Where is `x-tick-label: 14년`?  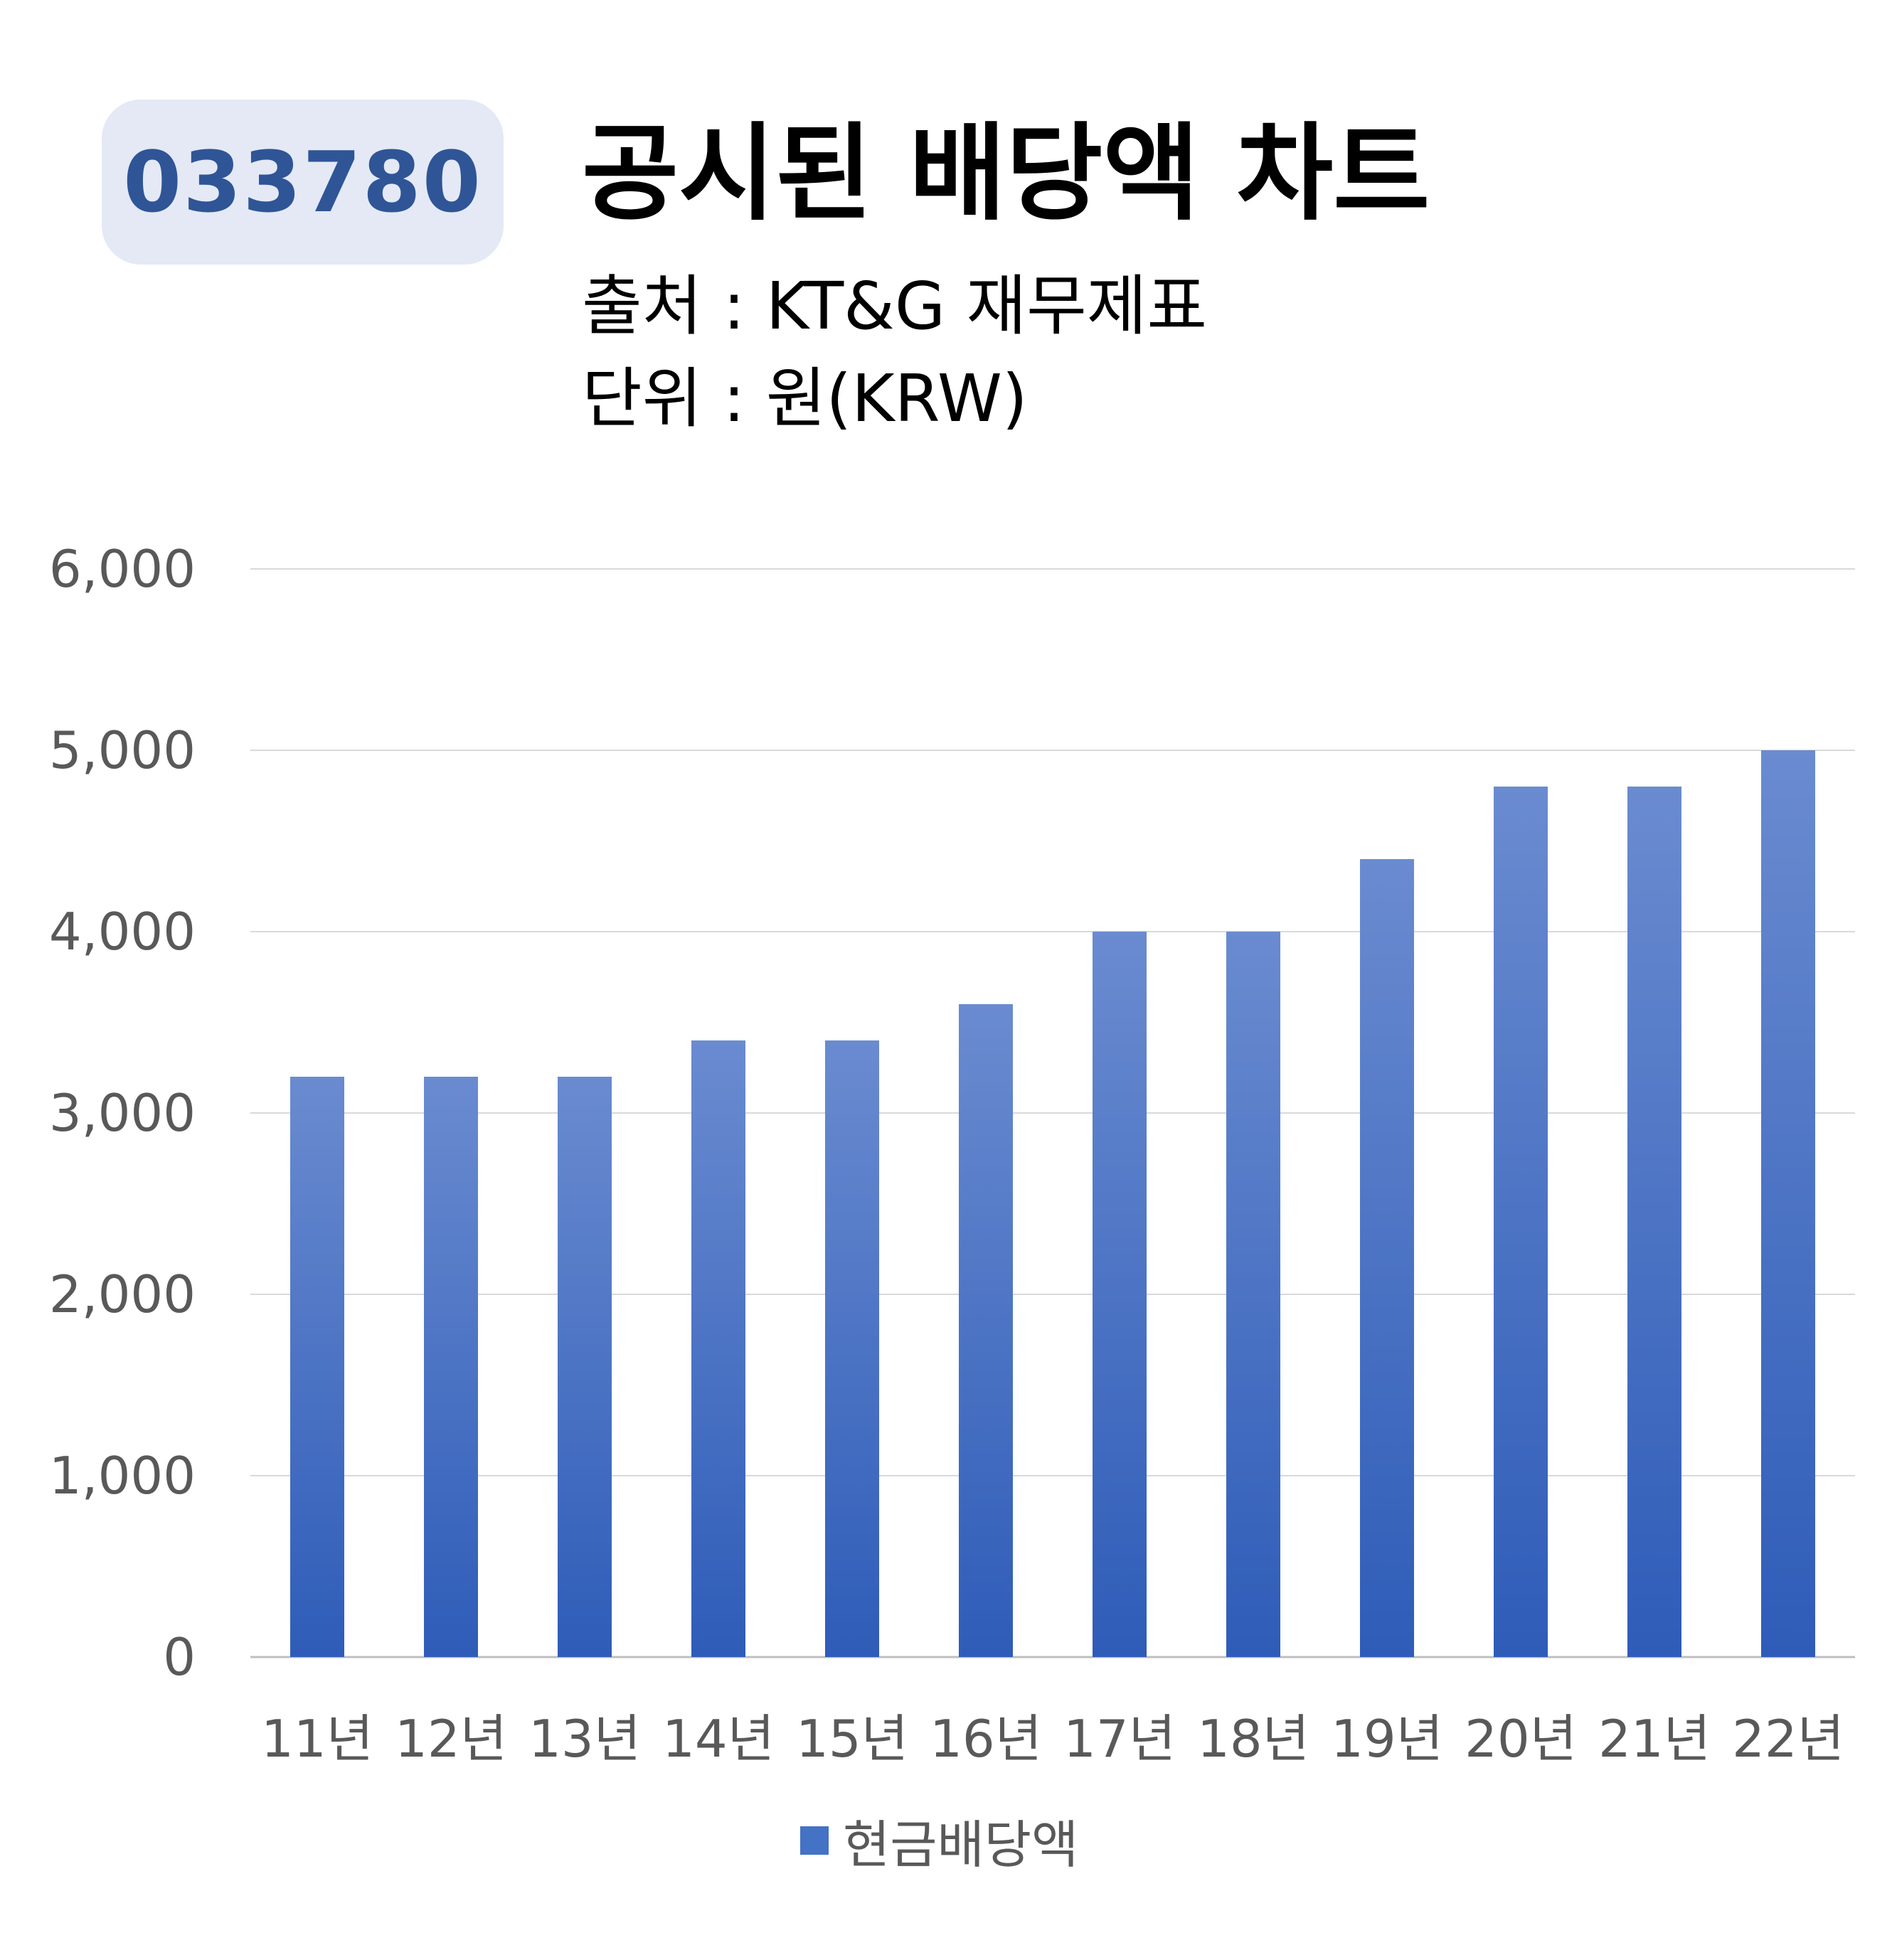
x-tick-label: 14년 is located at coordinates (719, 1739).